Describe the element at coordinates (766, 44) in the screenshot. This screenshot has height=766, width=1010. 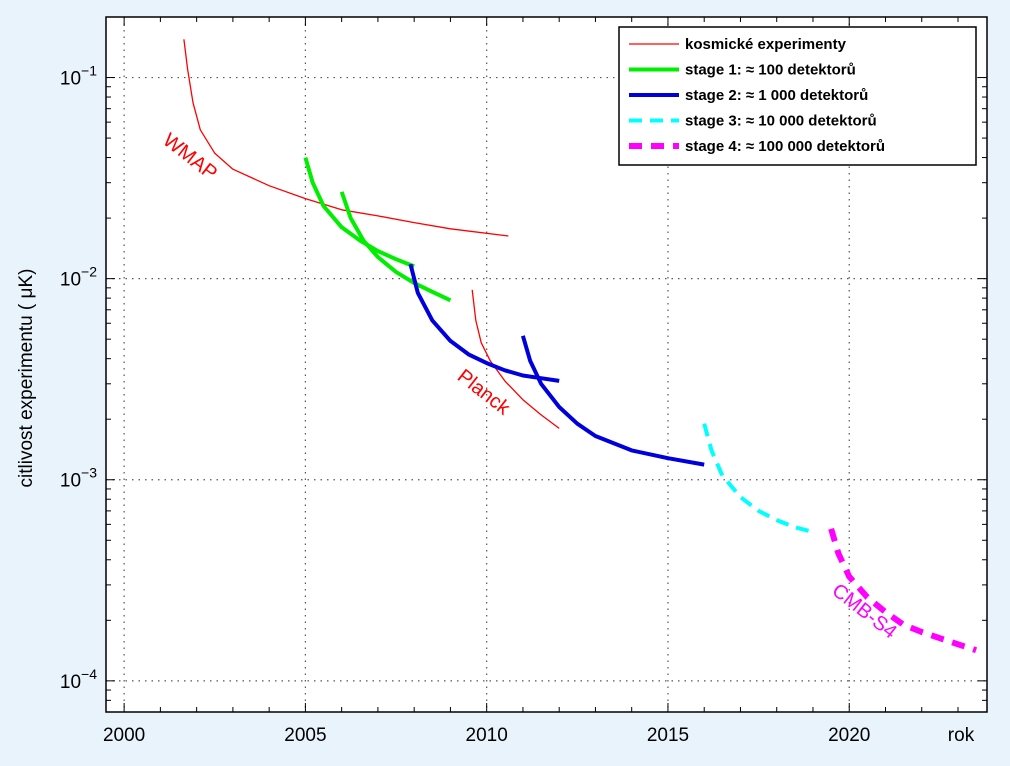
I see `legend-label: kosmické experimenty` at that location.